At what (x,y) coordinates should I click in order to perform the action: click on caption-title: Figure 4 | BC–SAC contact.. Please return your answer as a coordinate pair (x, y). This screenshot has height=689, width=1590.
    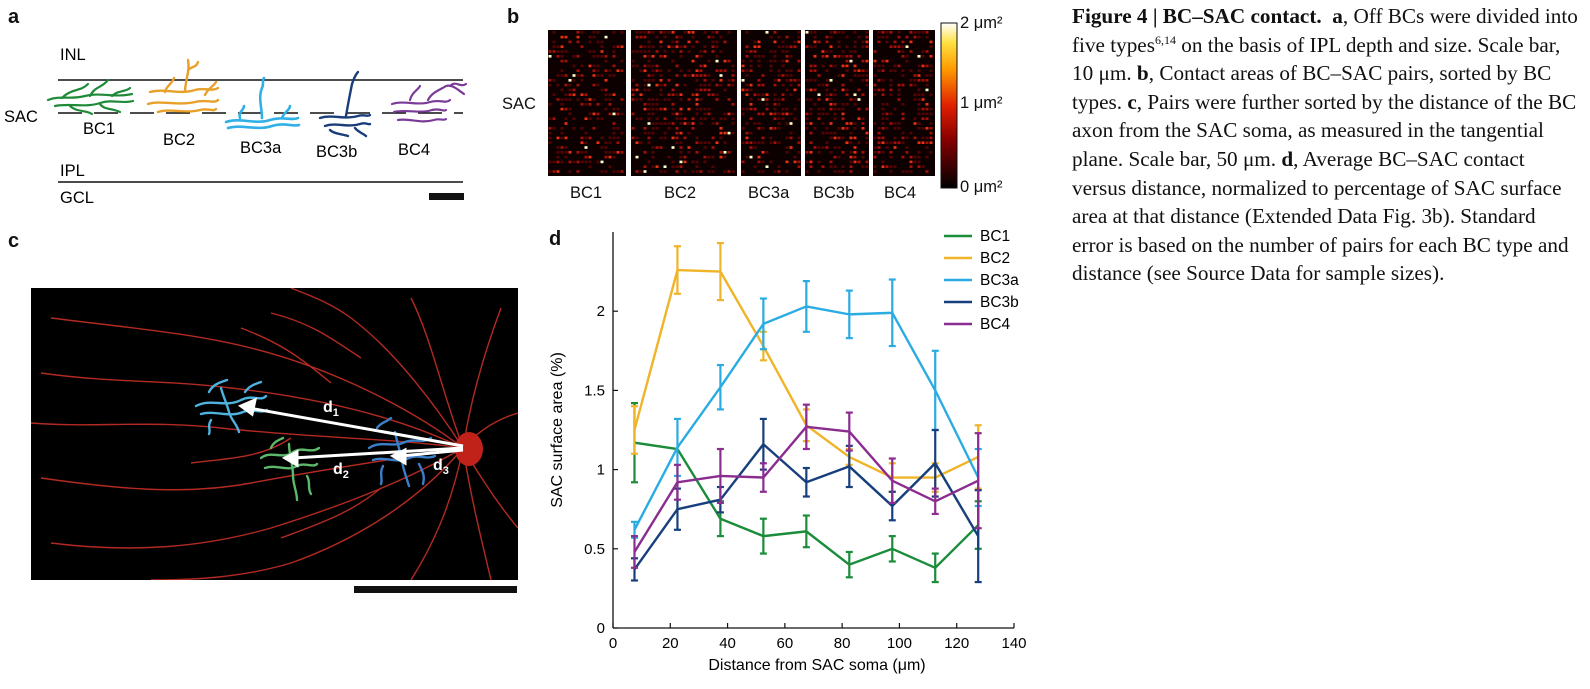
    Looking at the image, I should click on (1197, 16).